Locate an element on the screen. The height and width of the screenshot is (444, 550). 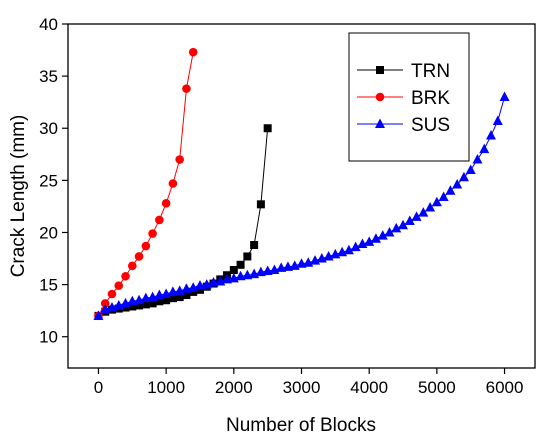
x-tick-label: 4000 is located at coordinates (369, 387).